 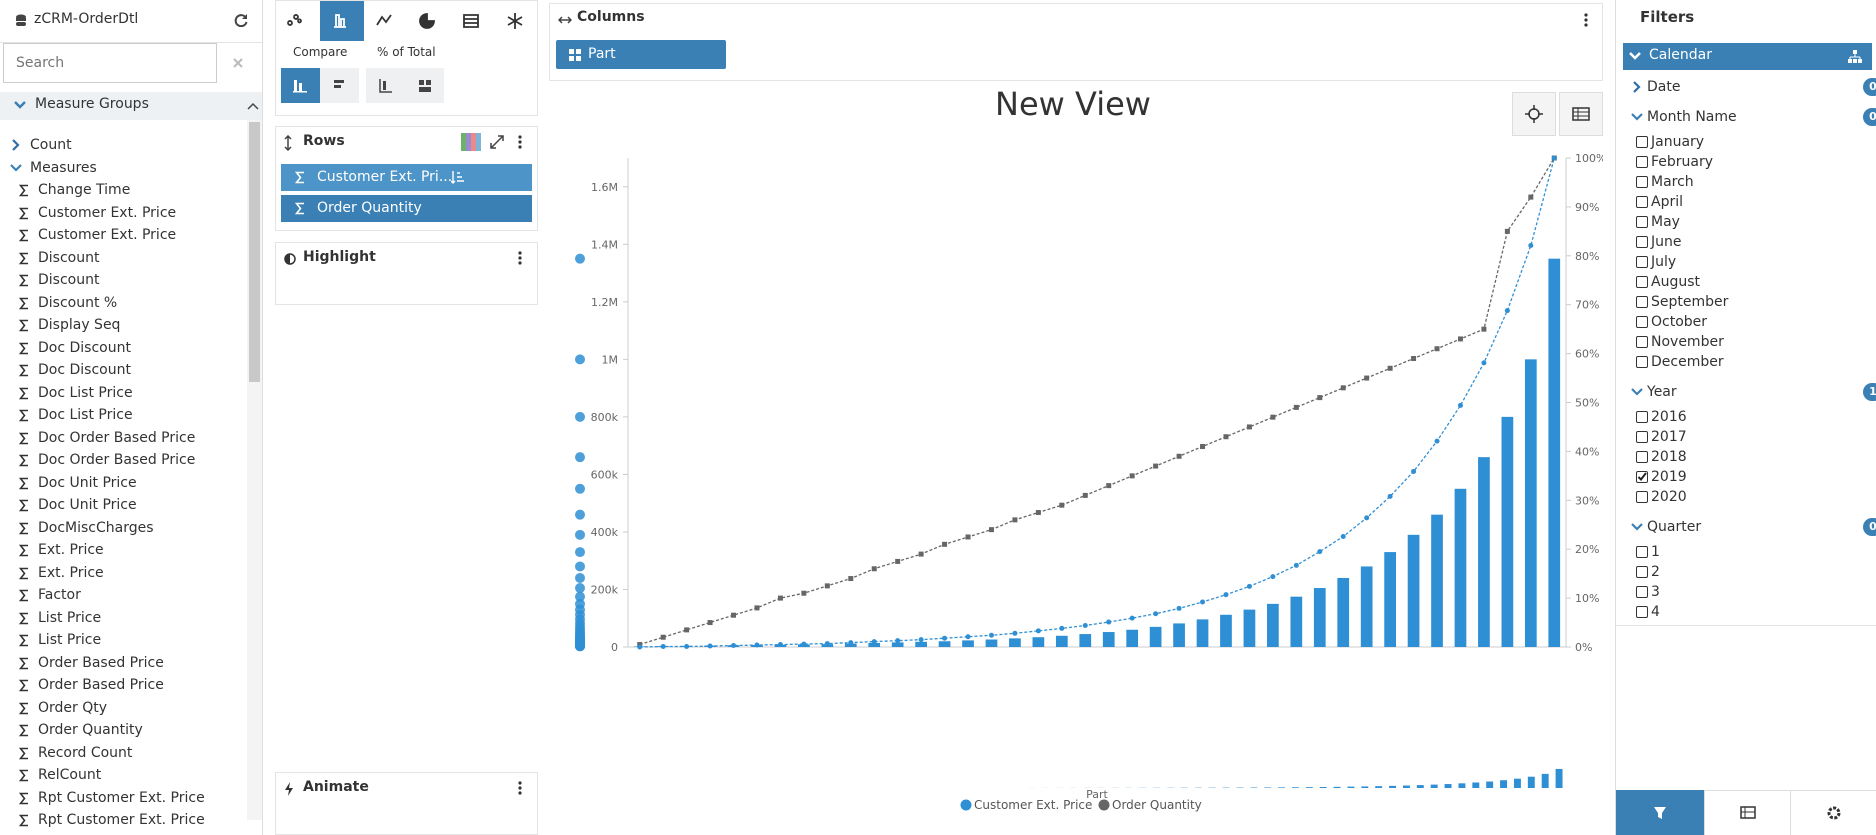 What do you see at coordinates (1669, 497) in the screenshot?
I see `filter-option-label: 2020` at bounding box center [1669, 497].